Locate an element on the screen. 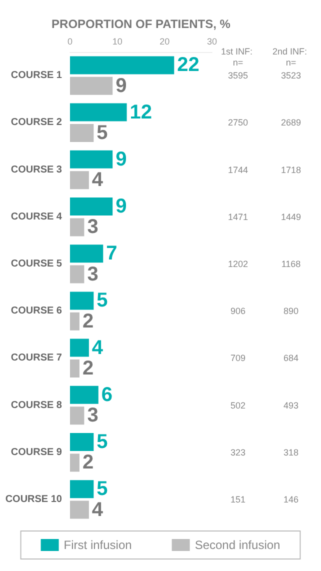 Image resolution: width=321 pixels, height=571 pixels. y-tick-label: COURSE 10 is located at coordinates (33, 499).